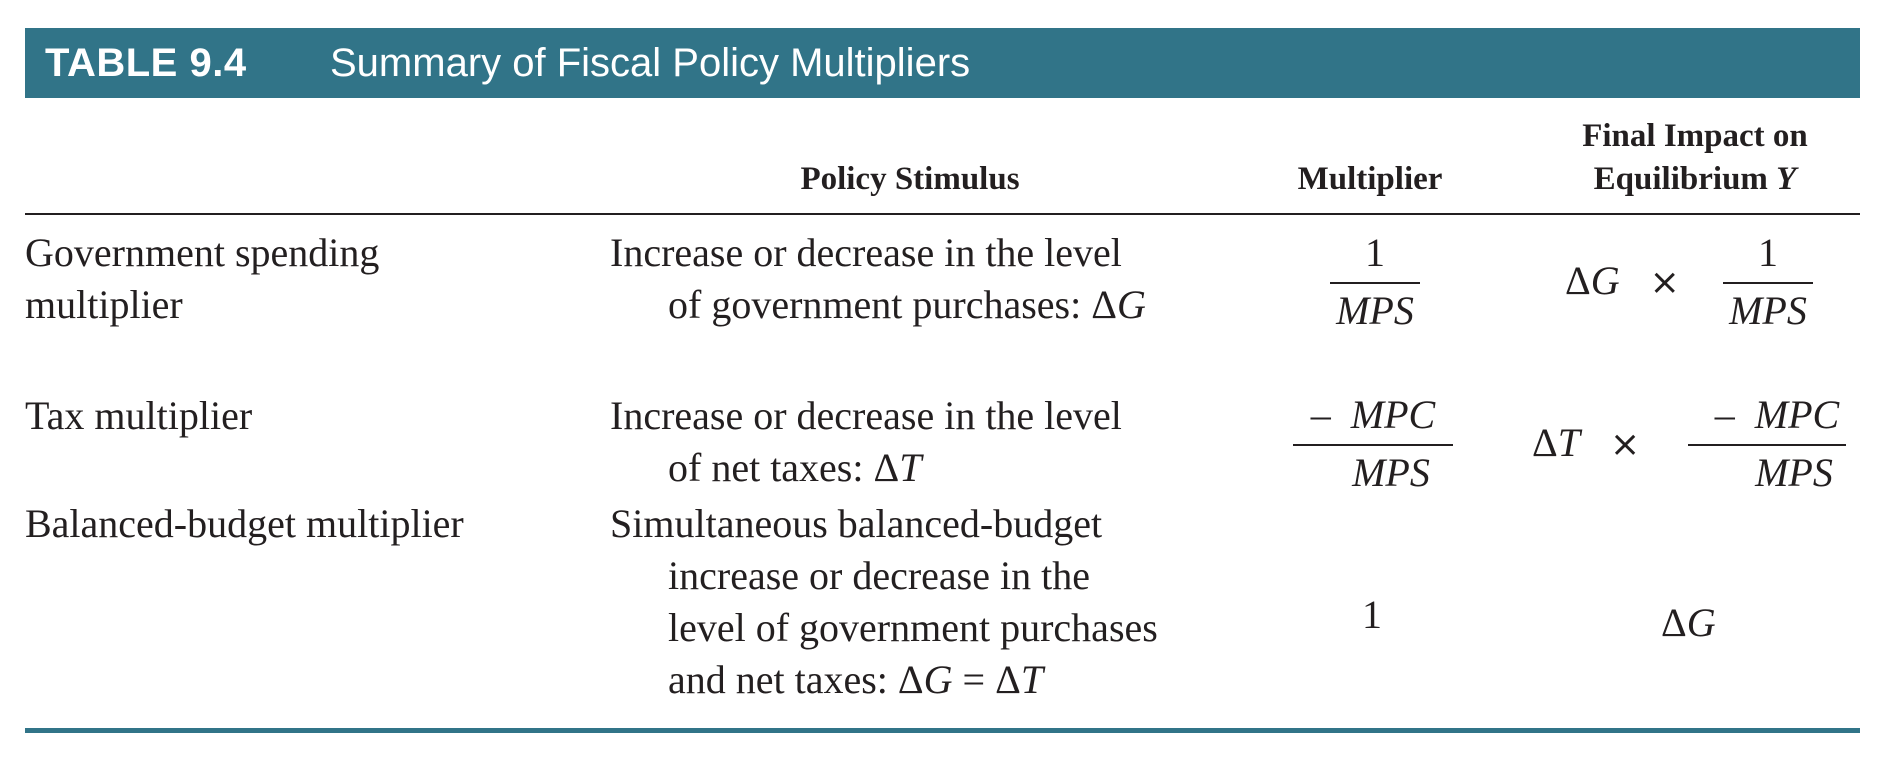 The height and width of the screenshot is (780, 1886). I want to click on row-2-impact-numerator: – MPC, so click(1767, 415).